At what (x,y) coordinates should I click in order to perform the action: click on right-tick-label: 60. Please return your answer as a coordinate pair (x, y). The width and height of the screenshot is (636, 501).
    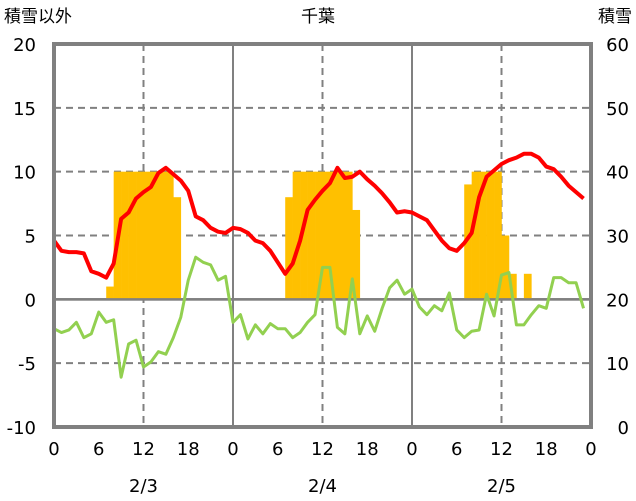
    Looking at the image, I should click on (617, 45).